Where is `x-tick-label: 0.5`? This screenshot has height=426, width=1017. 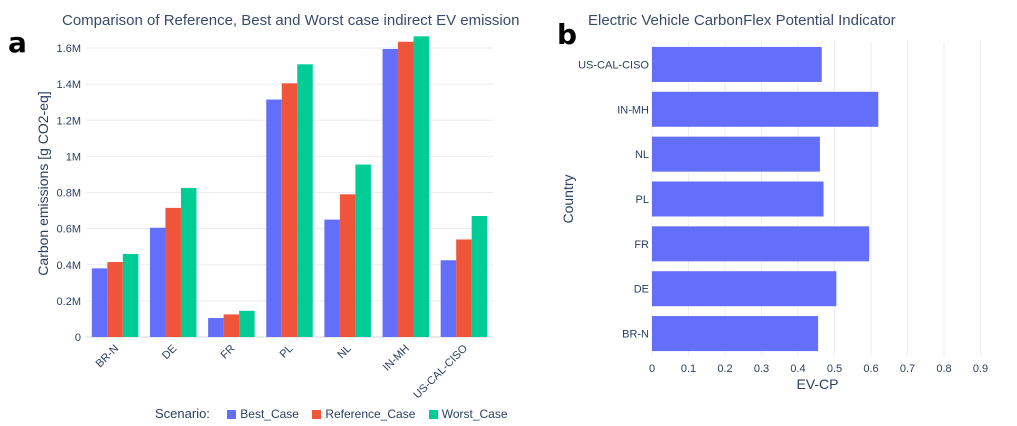
x-tick-label: 0.5 is located at coordinates (834, 369).